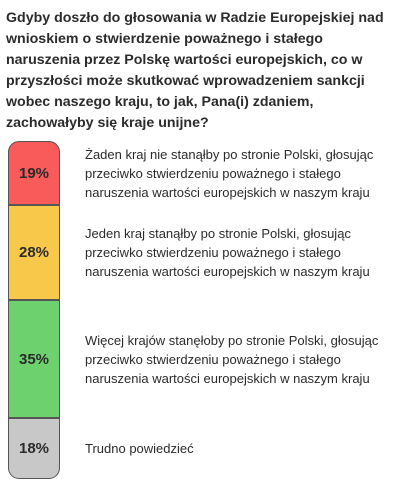 The width and height of the screenshot is (400, 483). I want to click on answer-label: Trudno powiedzieć, so click(139, 448).